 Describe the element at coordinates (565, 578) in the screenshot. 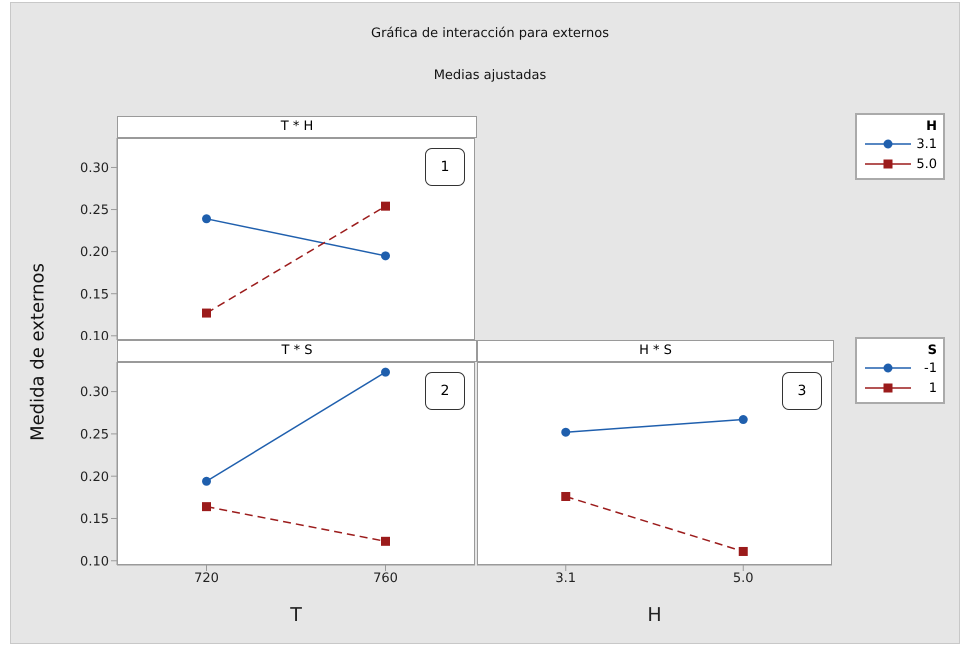

I see `x-tick-label: 3.1` at that location.